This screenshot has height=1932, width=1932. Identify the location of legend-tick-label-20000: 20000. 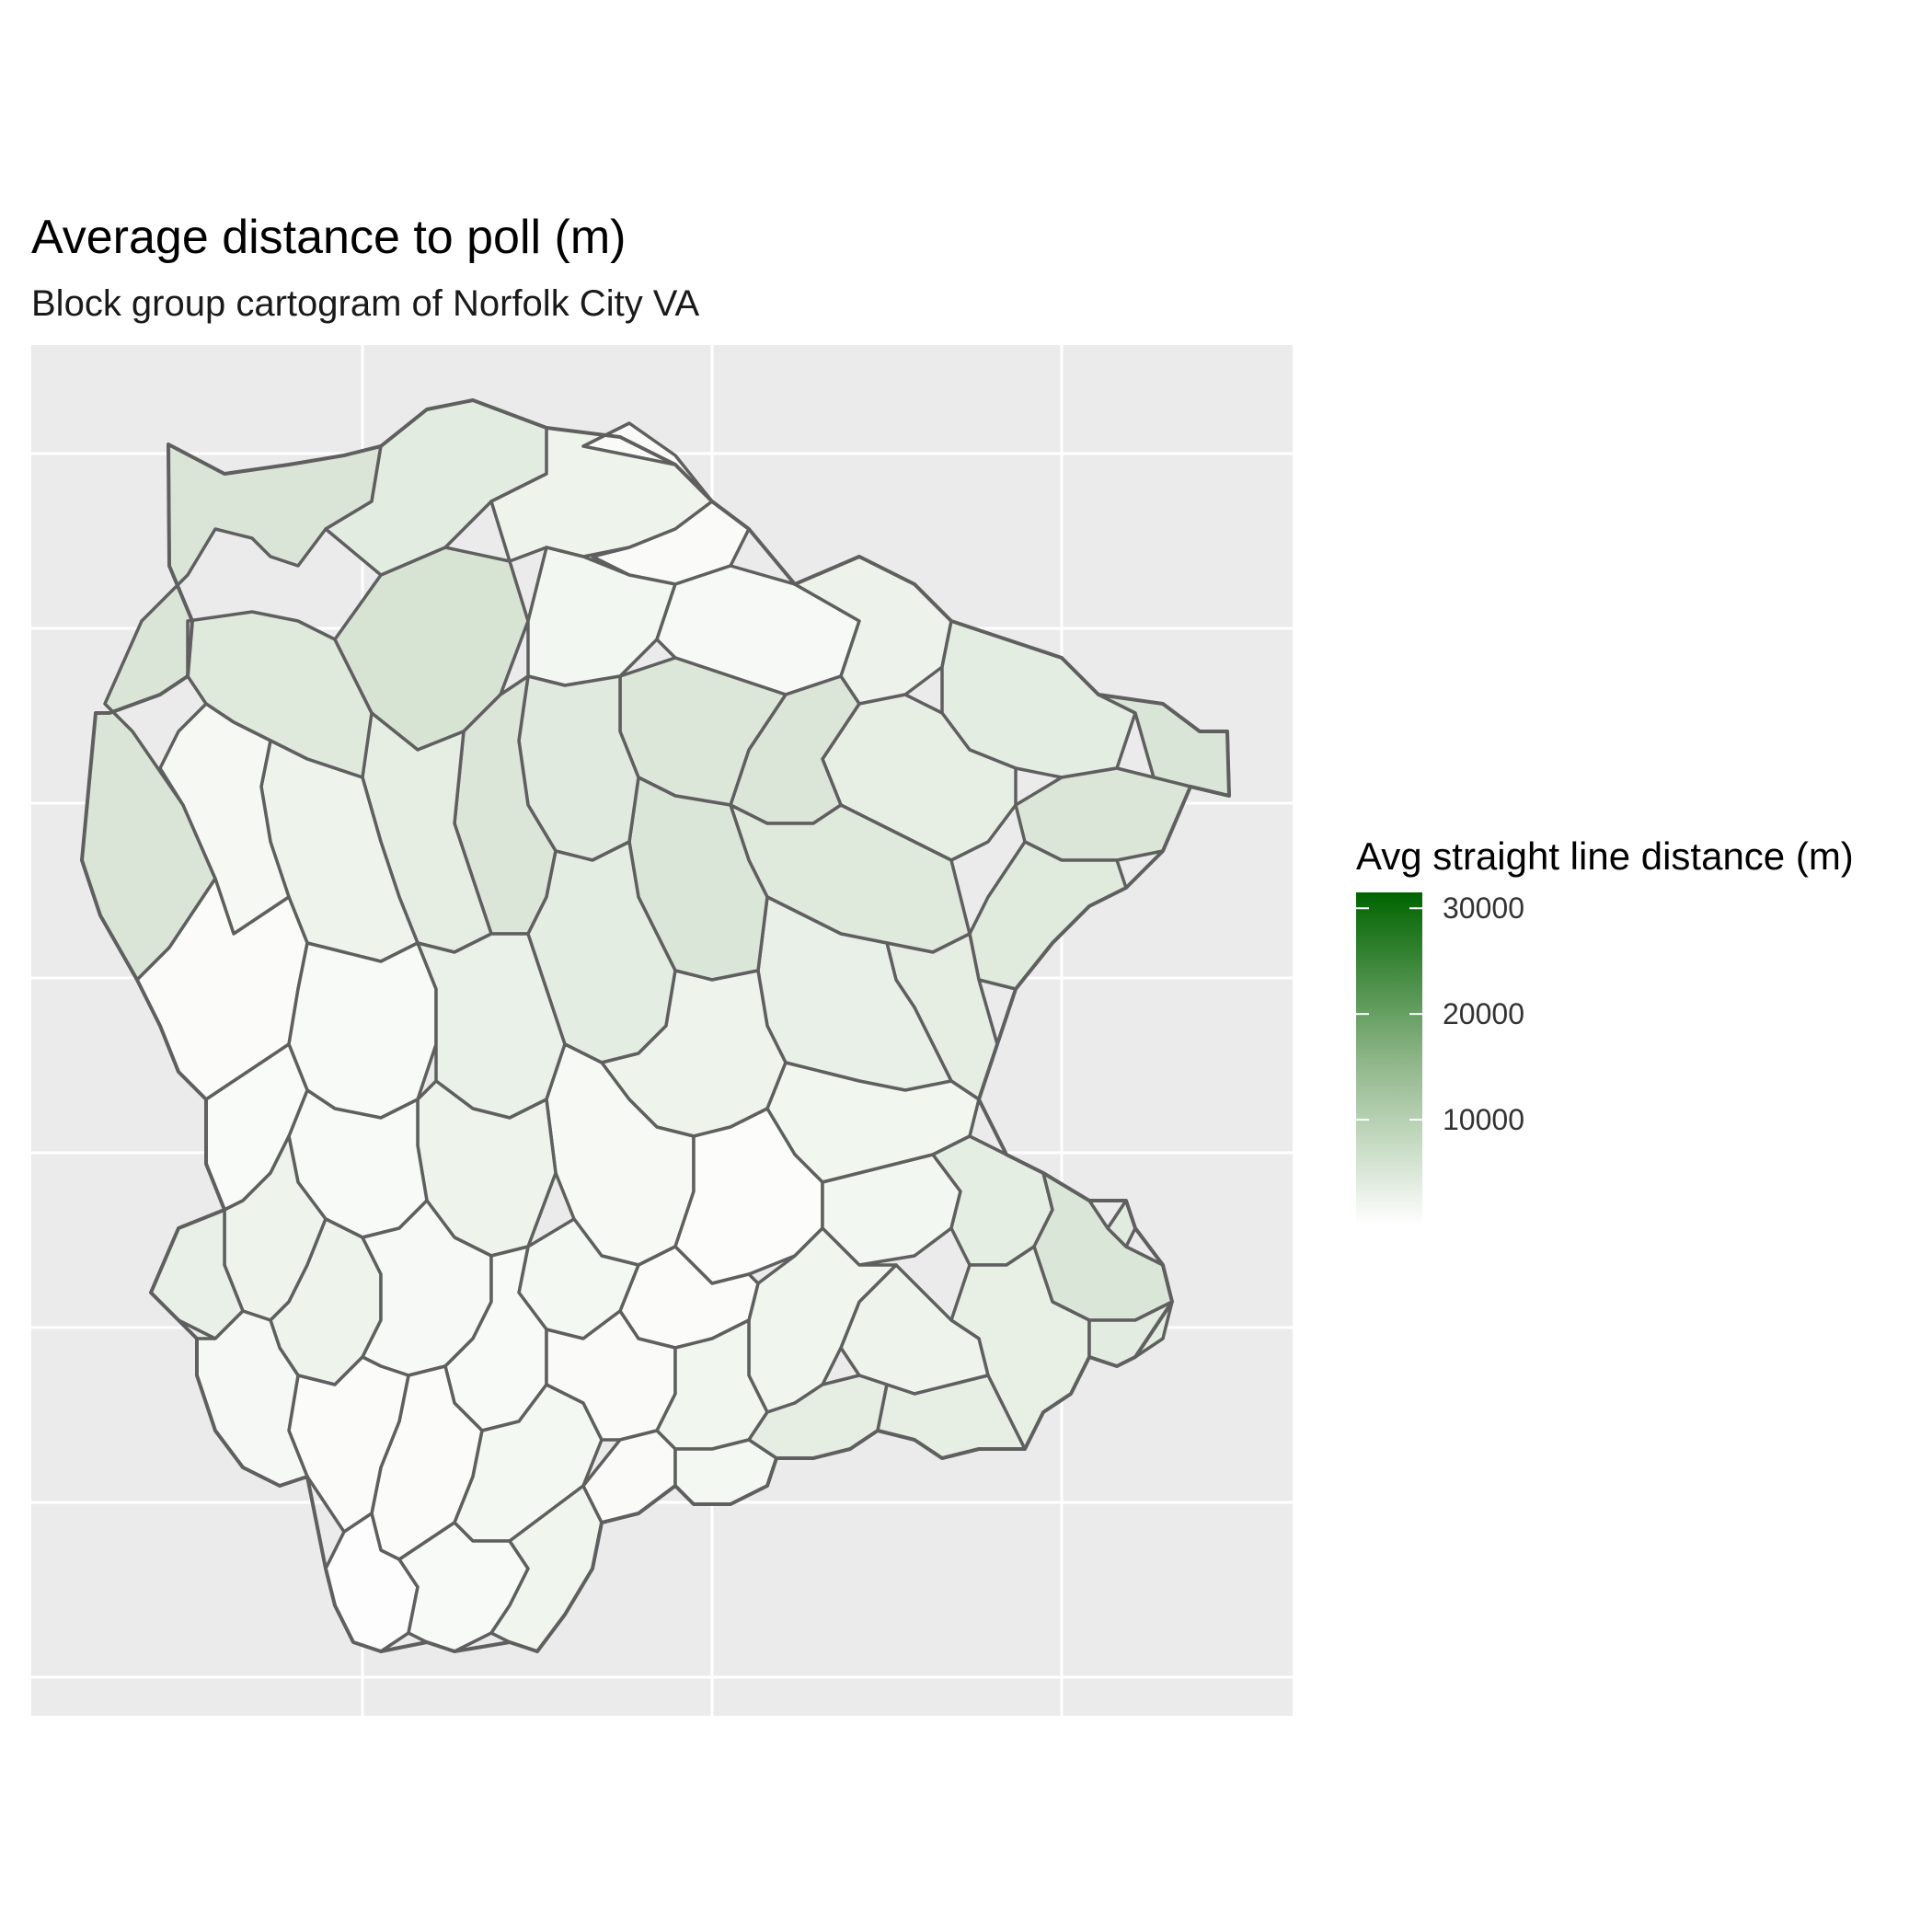
(1483, 1014).